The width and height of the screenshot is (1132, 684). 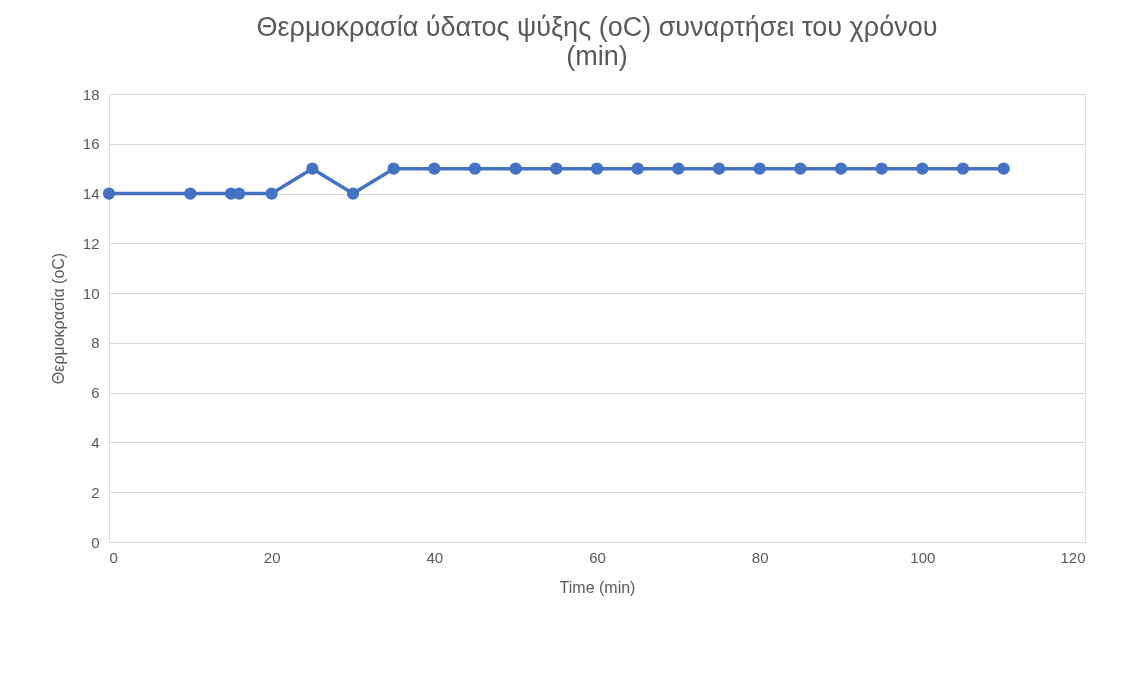 I want to click on y-tick-label: 4, so click(x=95, y=442).